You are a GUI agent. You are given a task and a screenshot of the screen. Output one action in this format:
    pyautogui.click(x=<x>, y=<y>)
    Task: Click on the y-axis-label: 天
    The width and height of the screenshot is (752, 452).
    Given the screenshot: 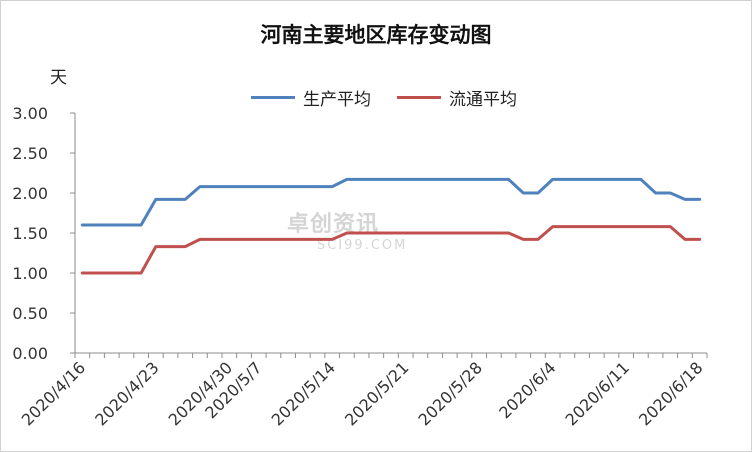 What is the action you would take?
    pyautogui.click(x=58, y=78)
    